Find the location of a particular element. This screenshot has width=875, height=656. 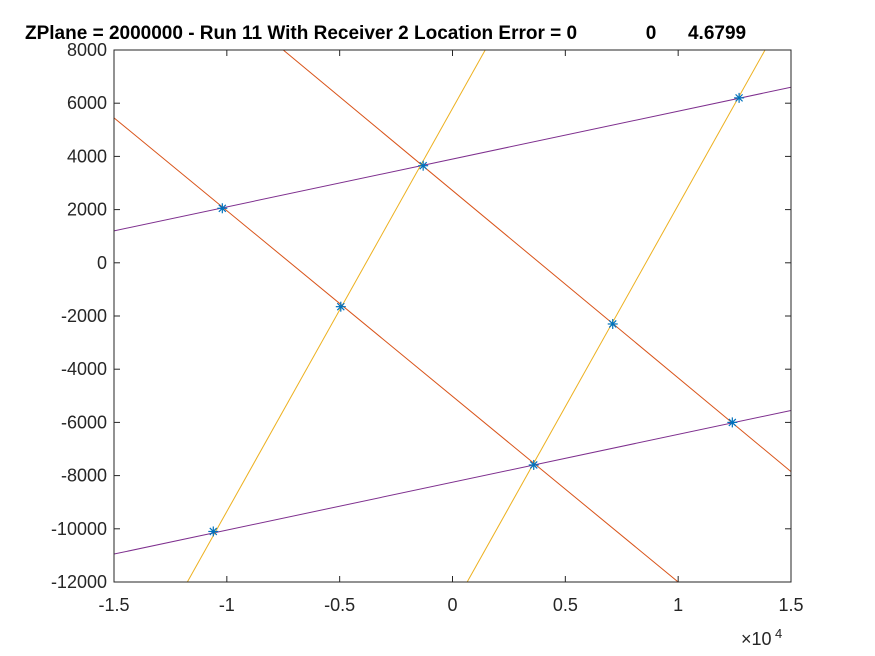

y-tick-label: 0 is located at coordinates (102, 263).